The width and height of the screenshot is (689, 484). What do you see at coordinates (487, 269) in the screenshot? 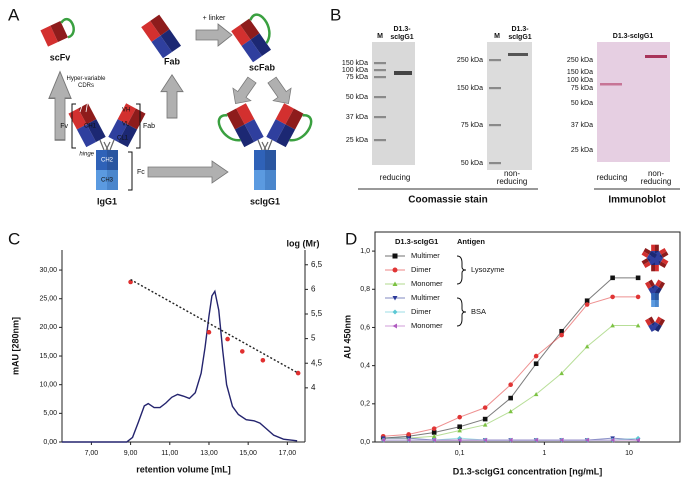
I see `legend-group: Lysozyme` at bounding box center [487, 269].